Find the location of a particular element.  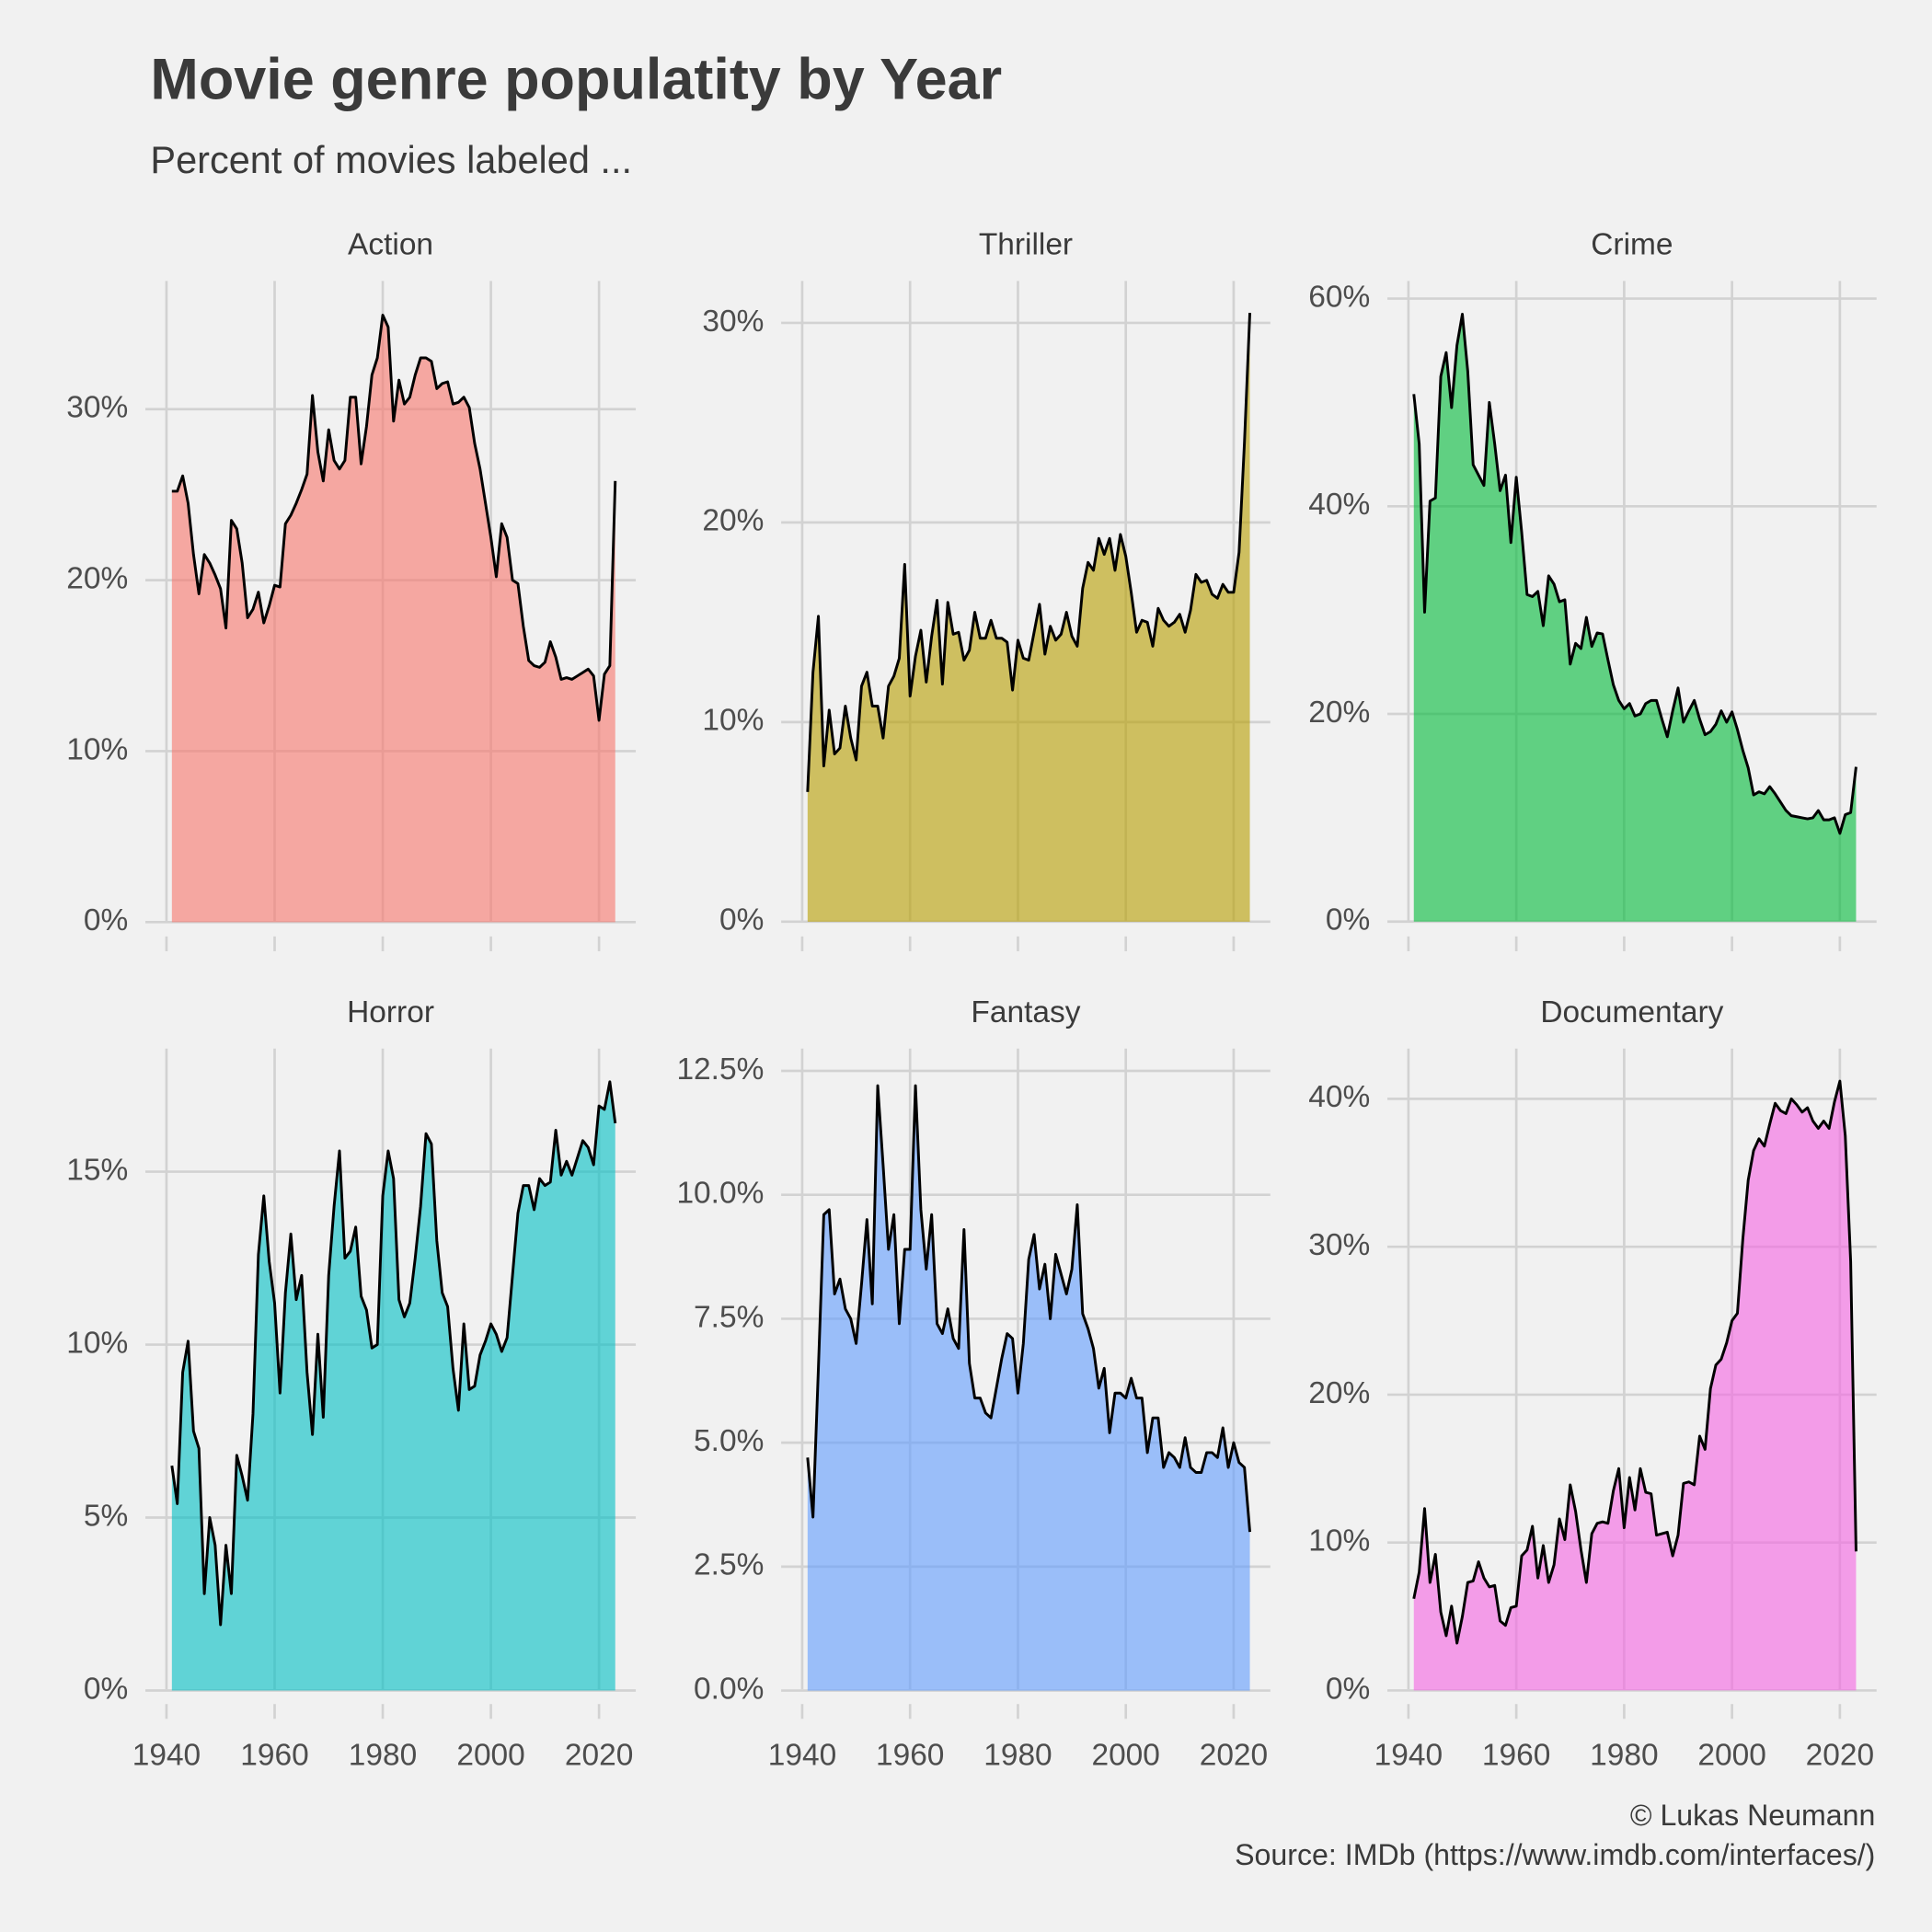

y-tick-label: 15% is located at coordinates (97, 1170).